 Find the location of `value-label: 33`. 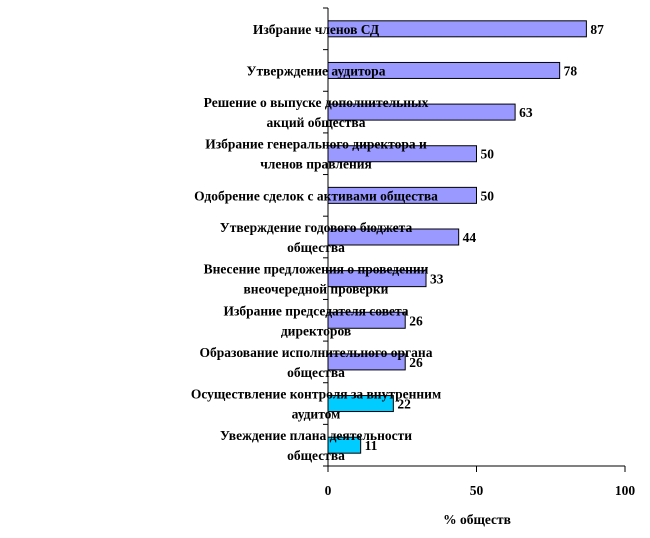

value-label: 33 is located at coordinates (437, 279).